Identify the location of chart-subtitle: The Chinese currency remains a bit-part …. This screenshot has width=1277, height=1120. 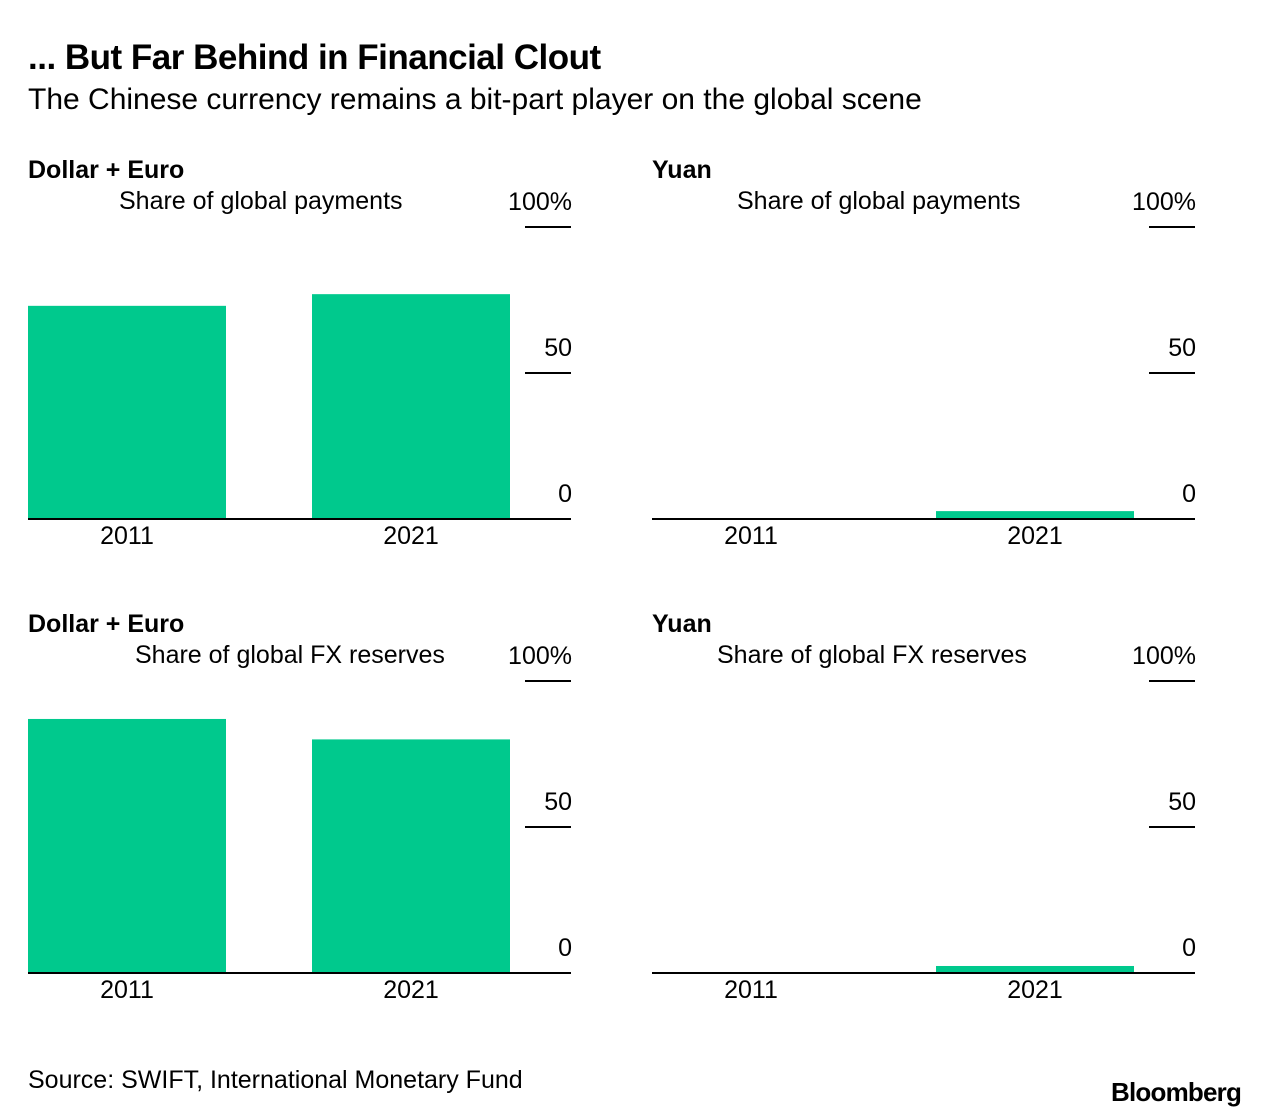
(475, 99).